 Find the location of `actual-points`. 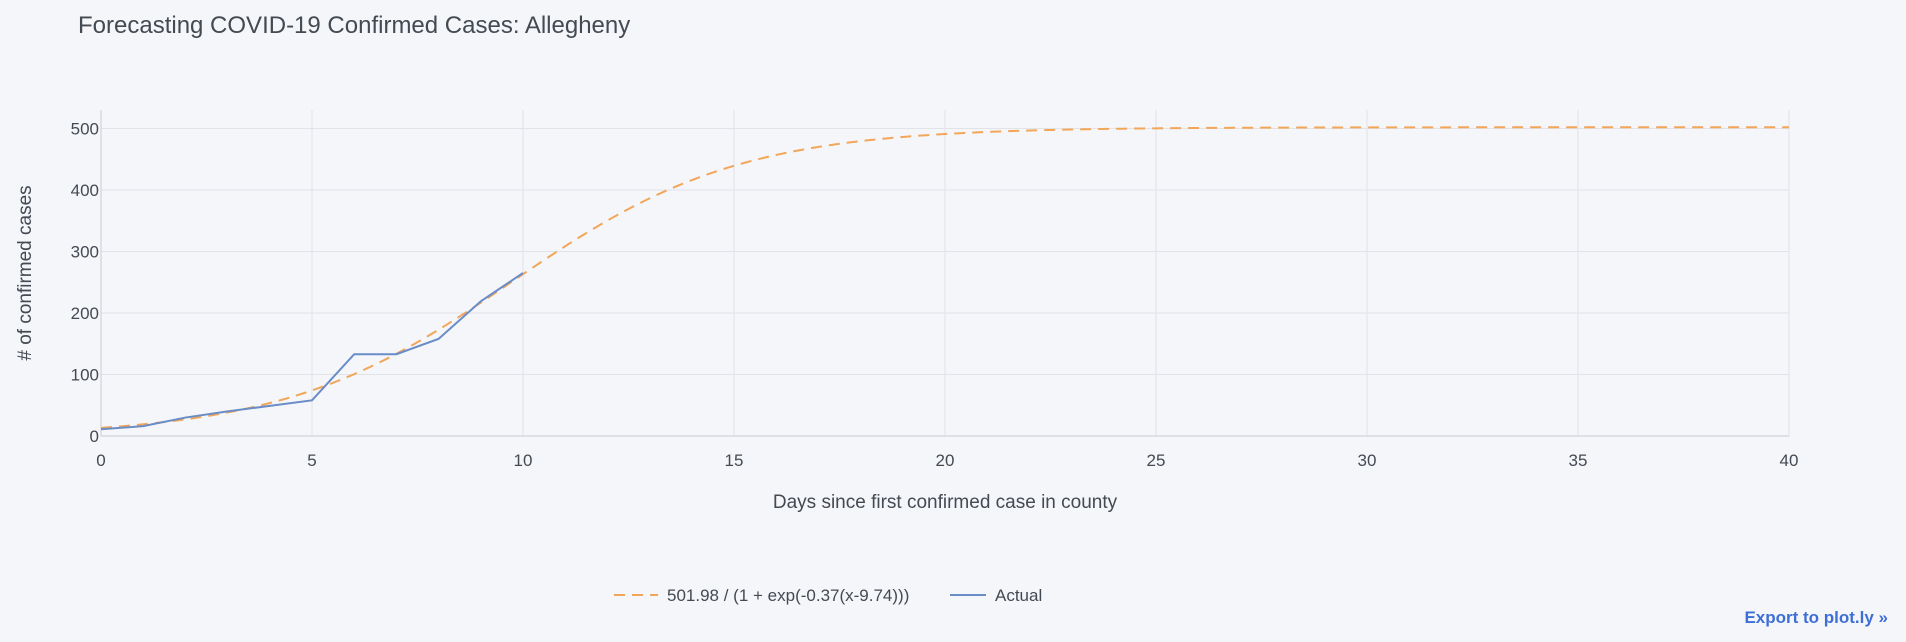

actual-points is located at coordinates (312, 351).